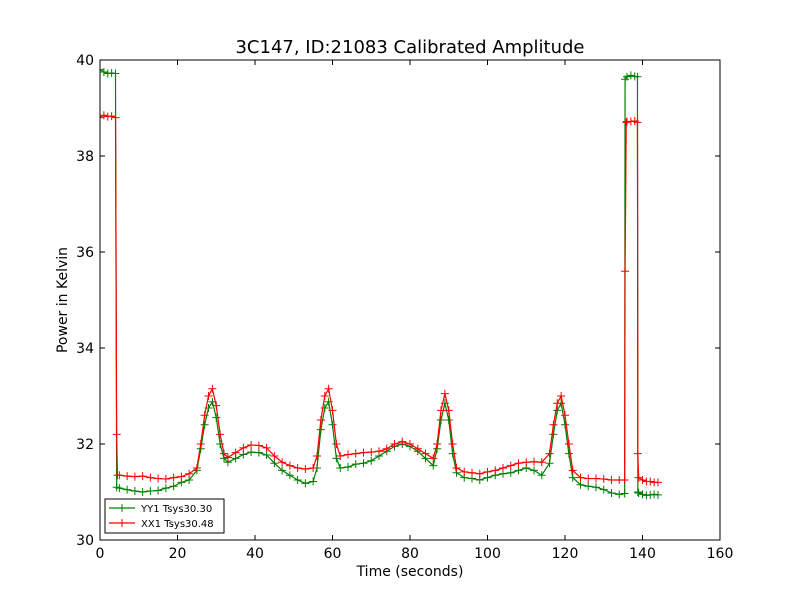 The height and width of the screenshot is (600, 800). I want to click on legend: YY1 Tsys30.30 XX1 Tsys30.48, so click(164, 516).